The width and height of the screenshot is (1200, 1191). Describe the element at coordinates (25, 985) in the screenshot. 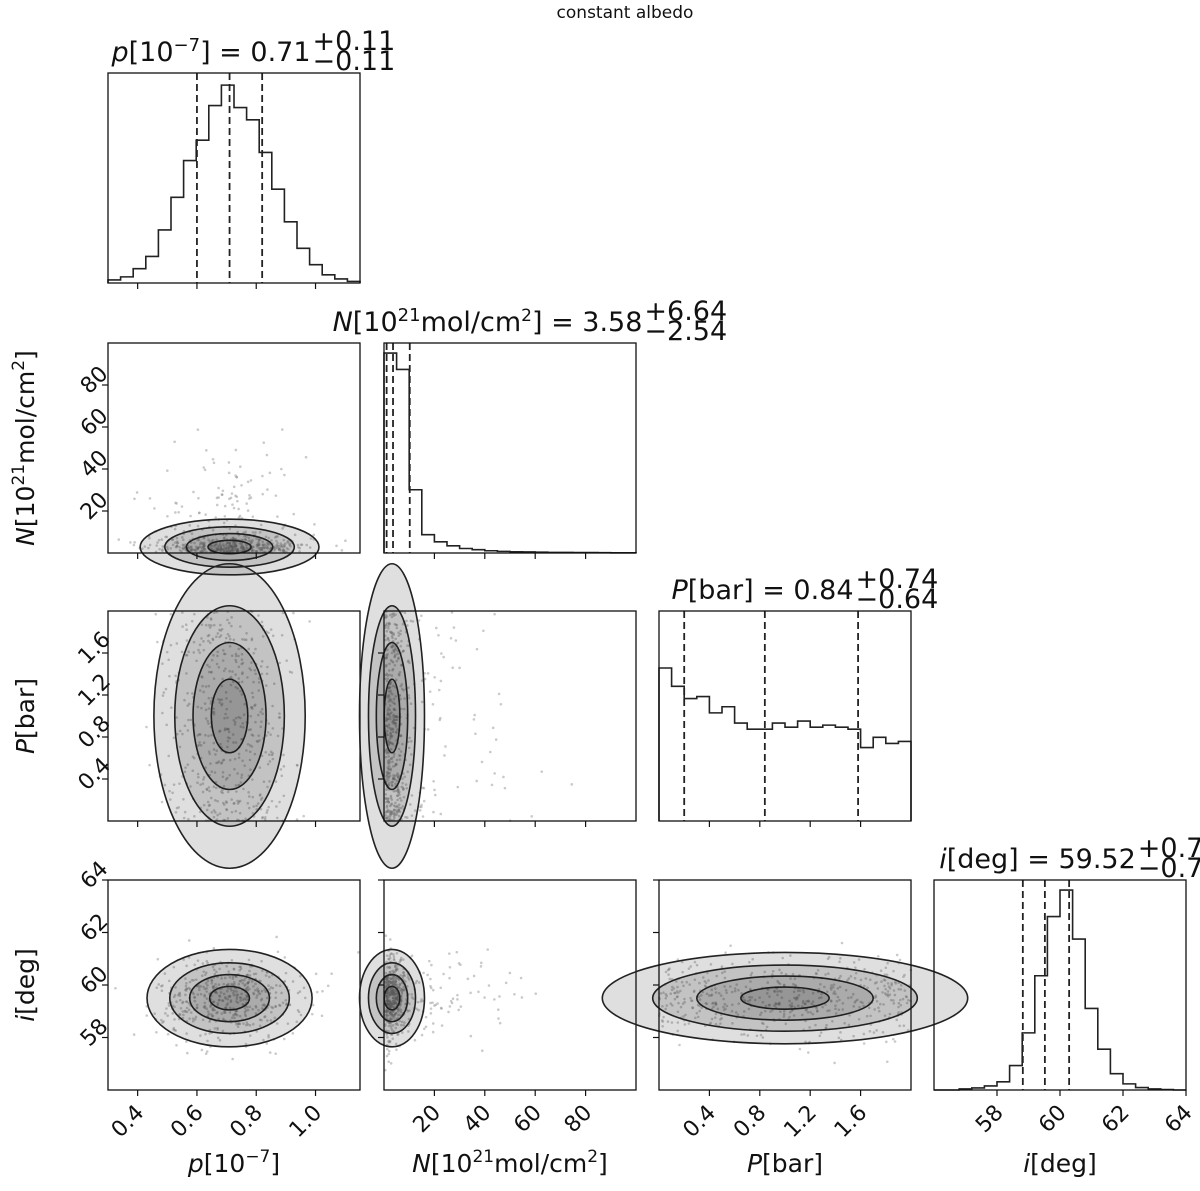

I see `y-axis-label-i: i[deg]` at that location.